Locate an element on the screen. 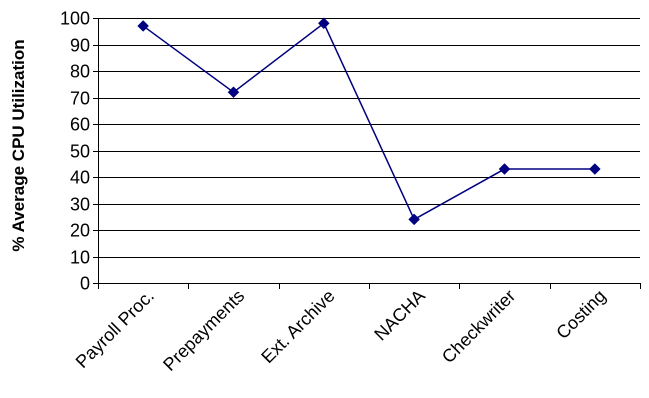 The width and height of the screenshot is (649, 398). y-tick-label: 50 is located at coordinates (80, 152).